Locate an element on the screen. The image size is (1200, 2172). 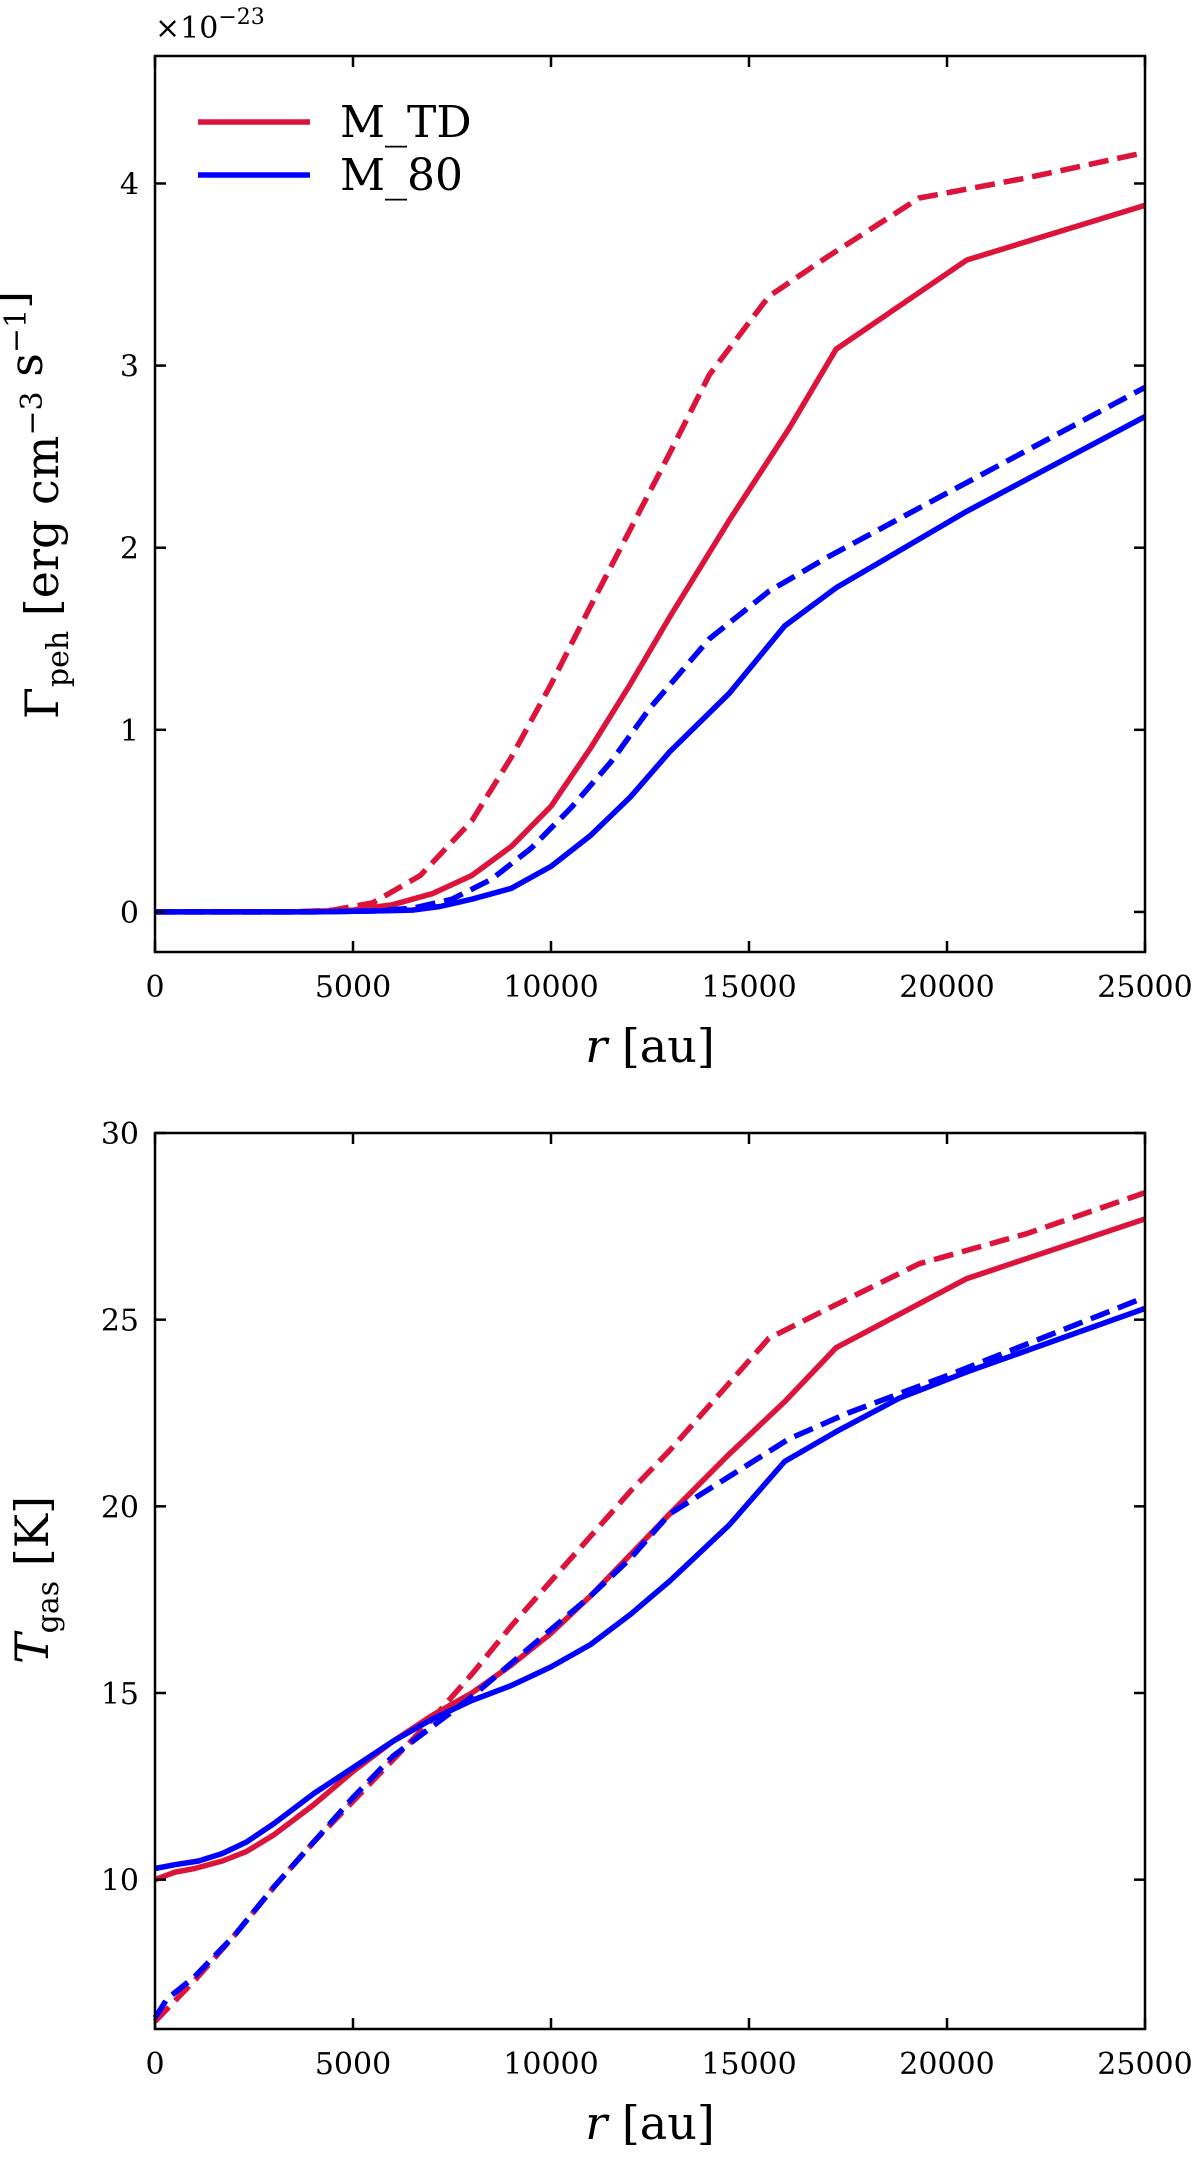
top-scale-factor: ×10⁻²³ is located at coordinates (210, 25).